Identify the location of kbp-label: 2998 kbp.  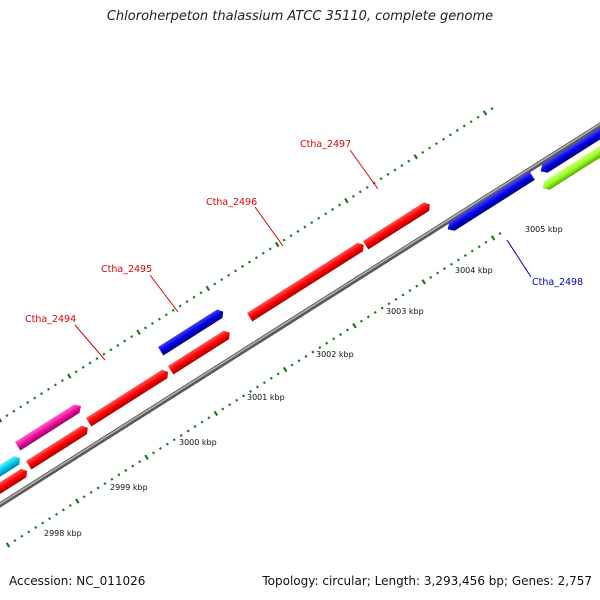
(63, 533).